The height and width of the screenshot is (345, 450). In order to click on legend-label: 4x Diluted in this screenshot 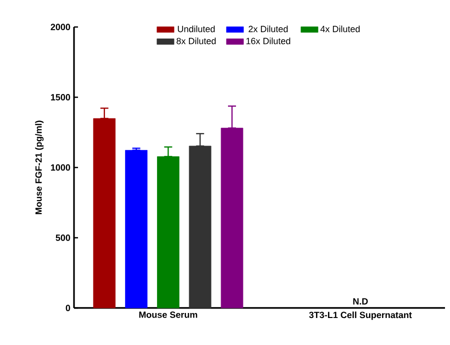, I will do `click(340, 29)`.